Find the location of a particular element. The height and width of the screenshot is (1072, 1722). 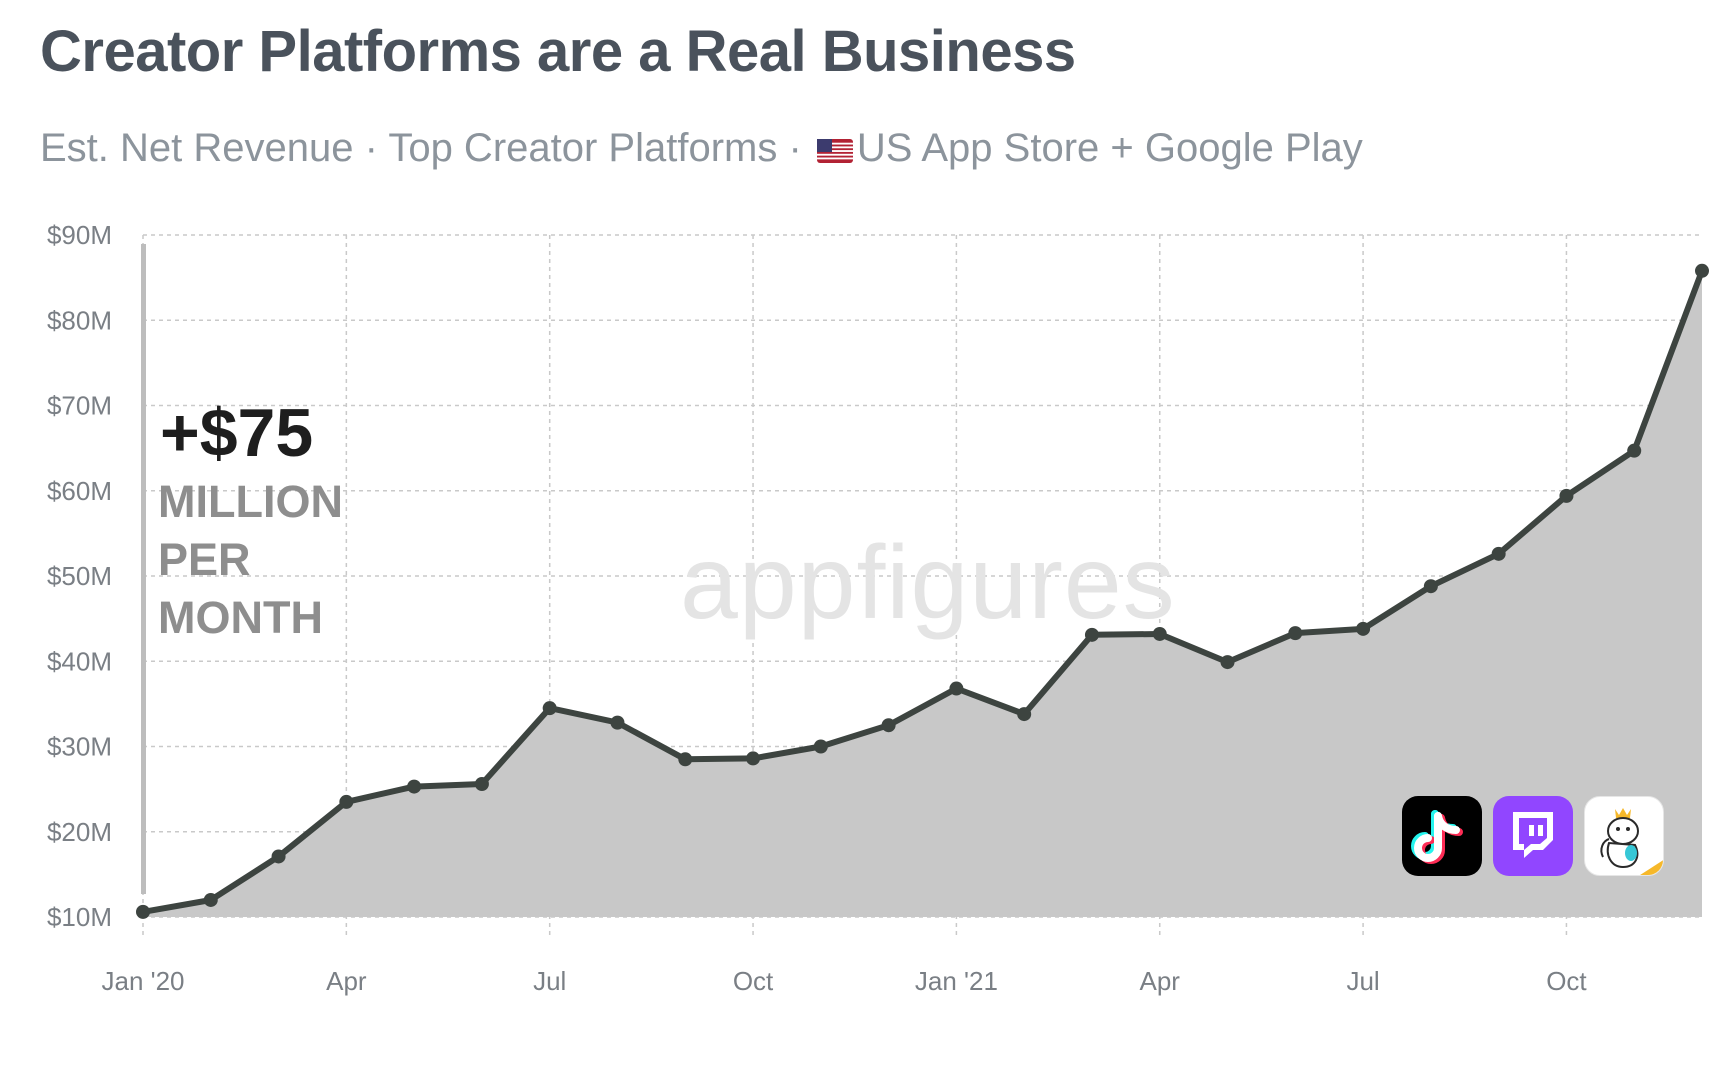

y-tick-label: $90M is located at coordinates (79, 235).